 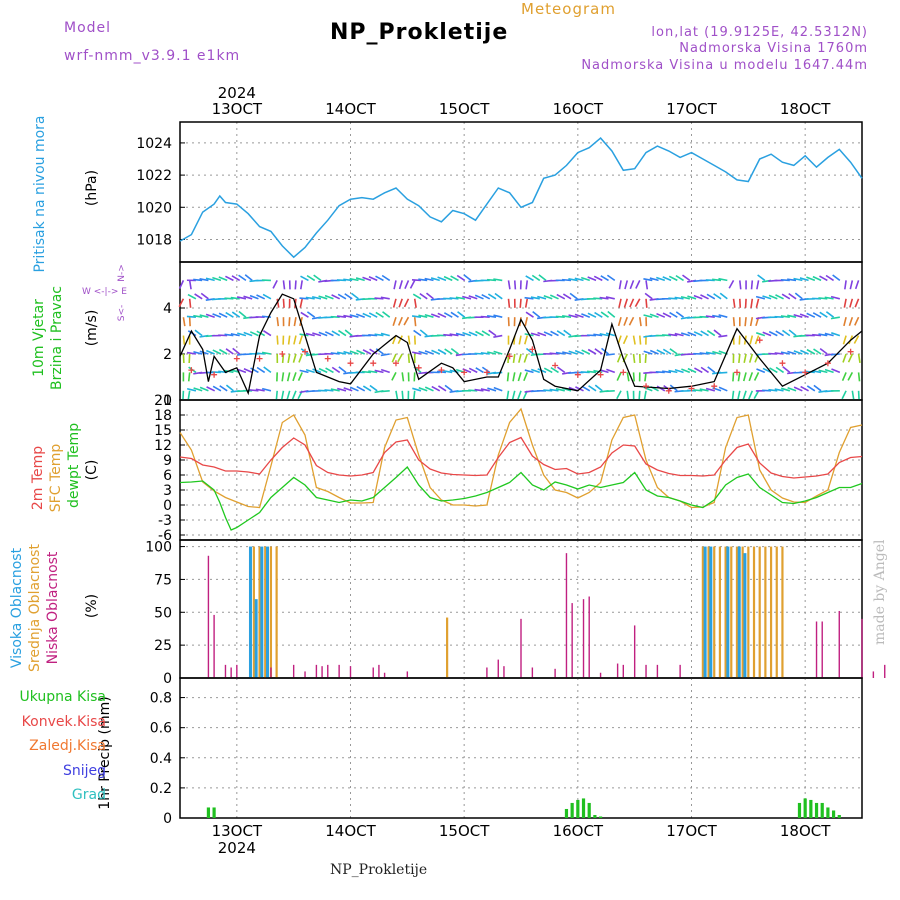 What do you see at coordinates (691, 109) in the screenshot?
I see `x-tick-top: 17OCT` at bounding box center [691, 109].